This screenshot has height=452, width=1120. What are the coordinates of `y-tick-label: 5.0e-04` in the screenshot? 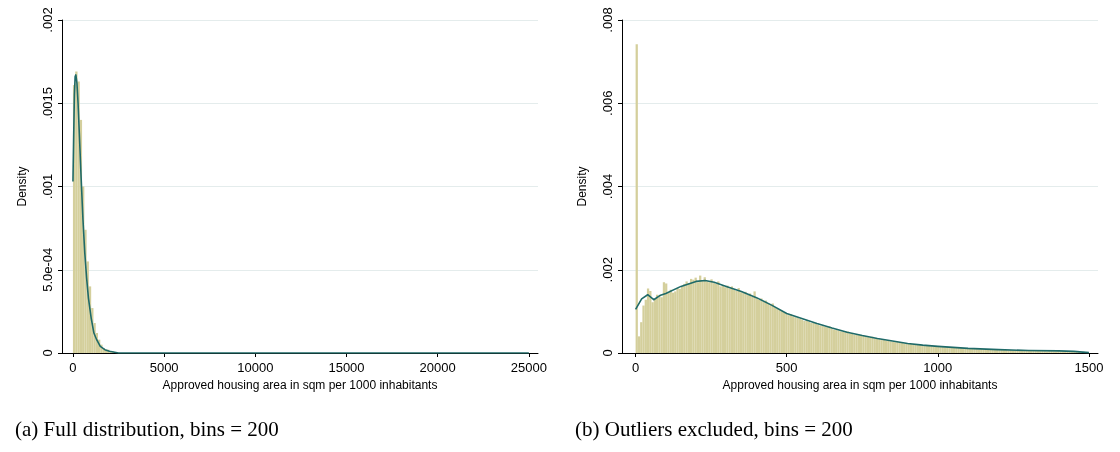 It's located at (47, 269).